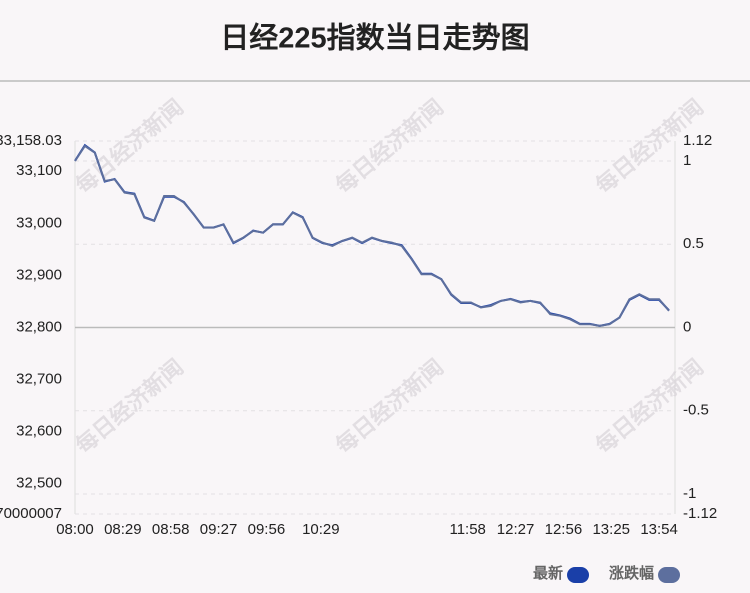  What do you see at coordinates (39, 326) in the screenshot?
I see `y-tick-label: 32,800` at bounding box center [39, 326].